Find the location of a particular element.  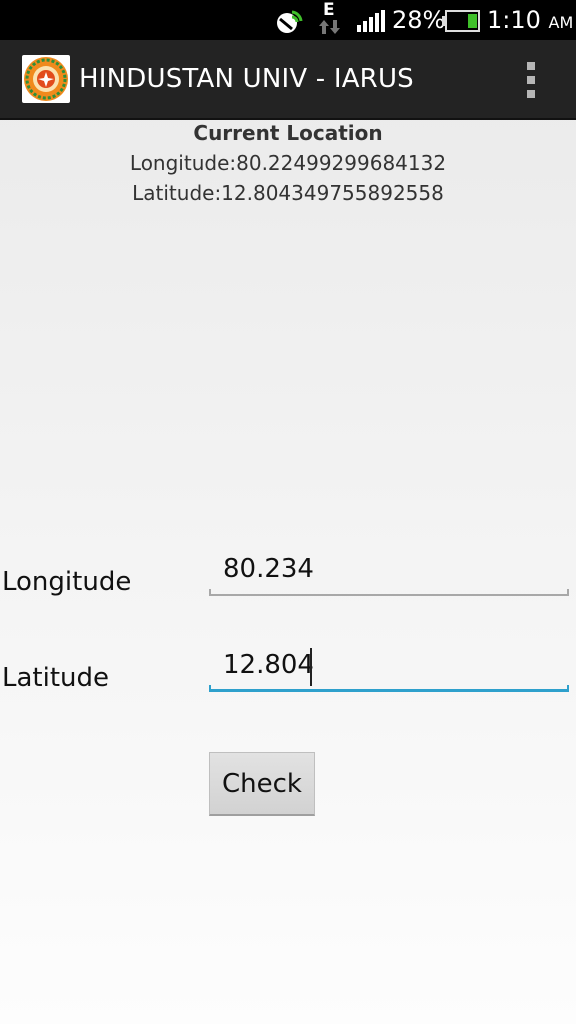

signal-icon is located at coordinates (371, 21).